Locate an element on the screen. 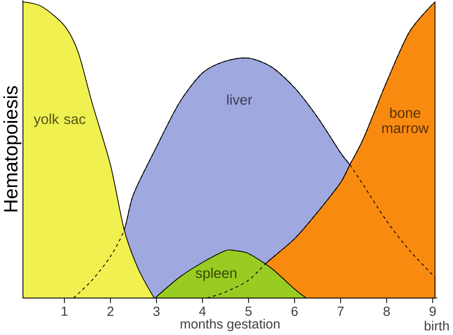 The width and height of the screenshot is (453, 335). series-label: bone marrow is located at coordinates (405, 121).